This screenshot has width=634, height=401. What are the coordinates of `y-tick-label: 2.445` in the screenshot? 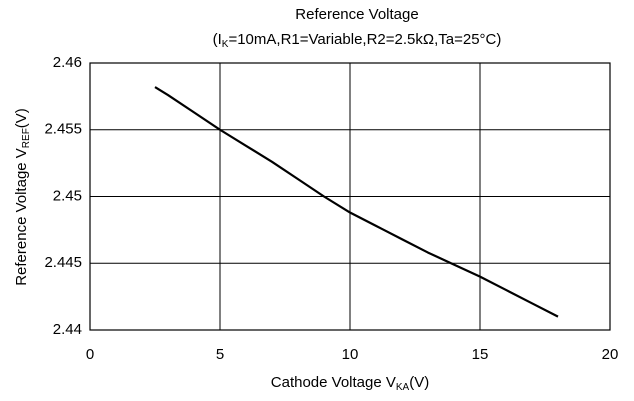 It's located at (63, 262).